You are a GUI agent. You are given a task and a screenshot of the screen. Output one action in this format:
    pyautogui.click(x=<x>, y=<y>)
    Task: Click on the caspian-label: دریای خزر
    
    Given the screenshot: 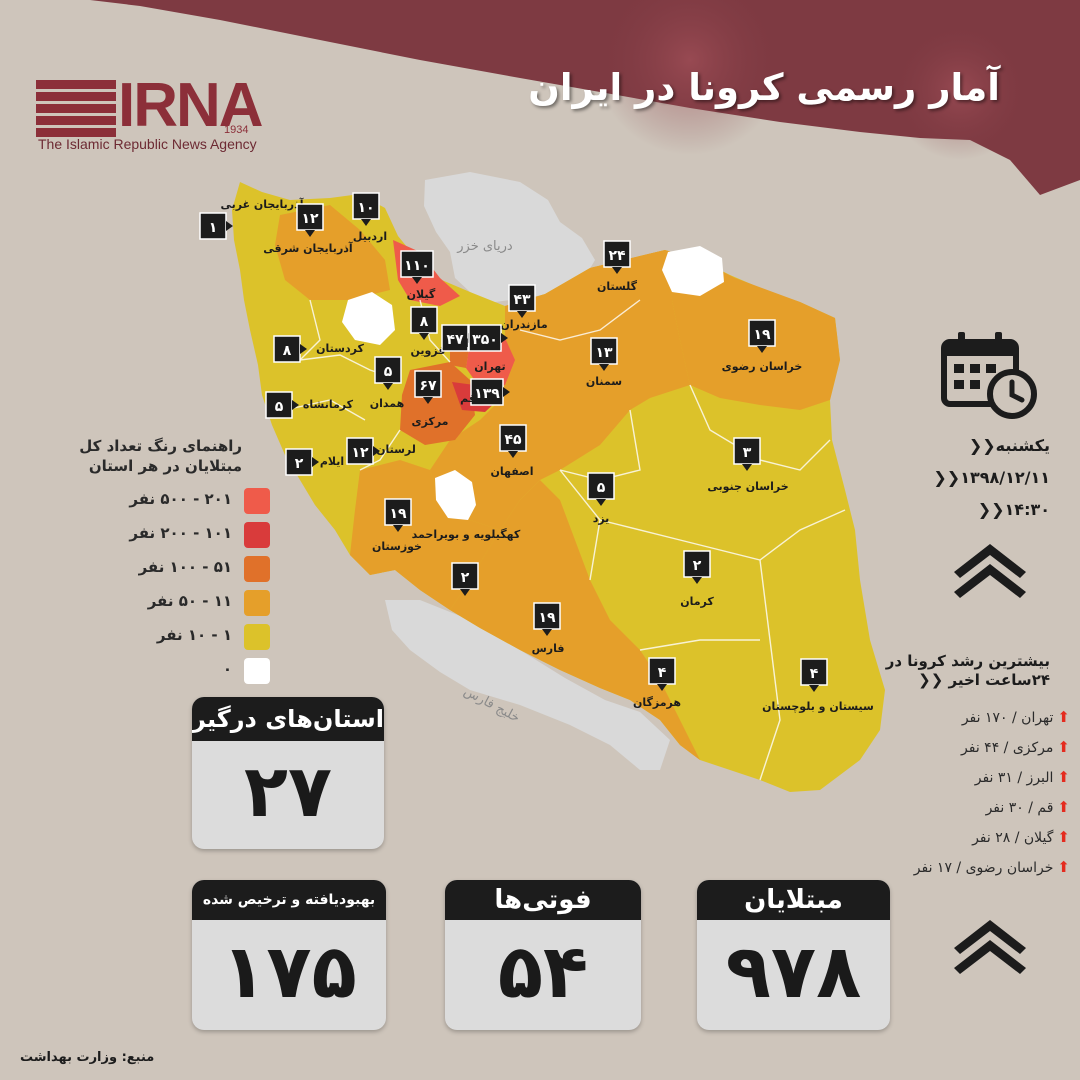 What is the action you would take?
    pyautogui.click(x=484, y=246)
    